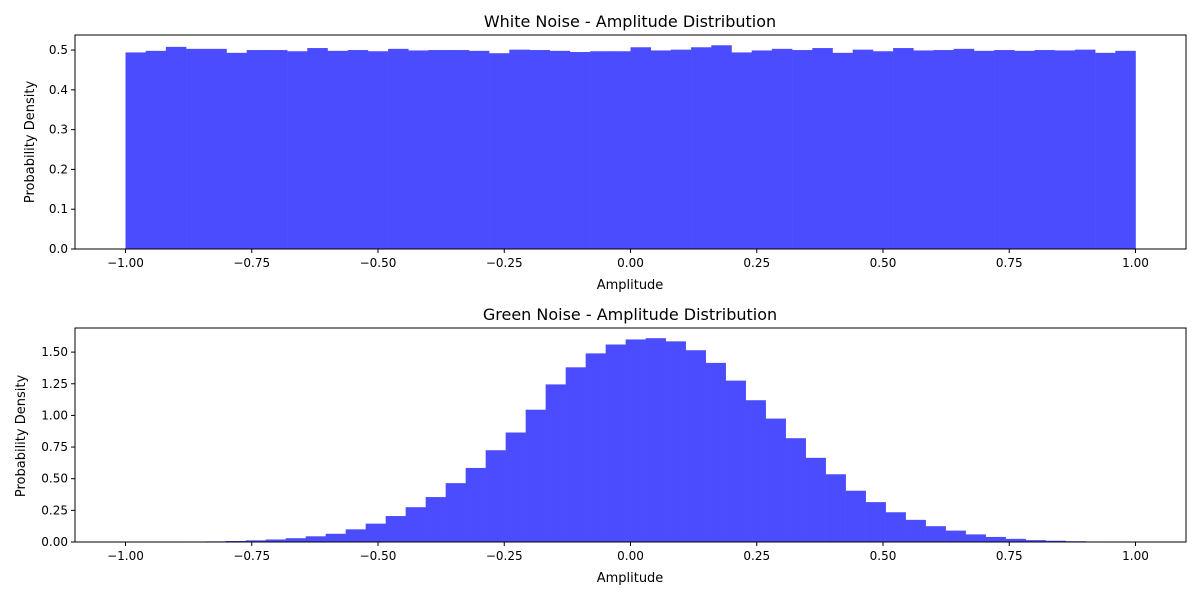 Image resolution: width=1200 pixels, height=600 pixels. What do you see at coordinates (58, 130) in the screenshot?
I see `white-noise-y-tick-label-3: 0.3` at bounding box center [58, 130].